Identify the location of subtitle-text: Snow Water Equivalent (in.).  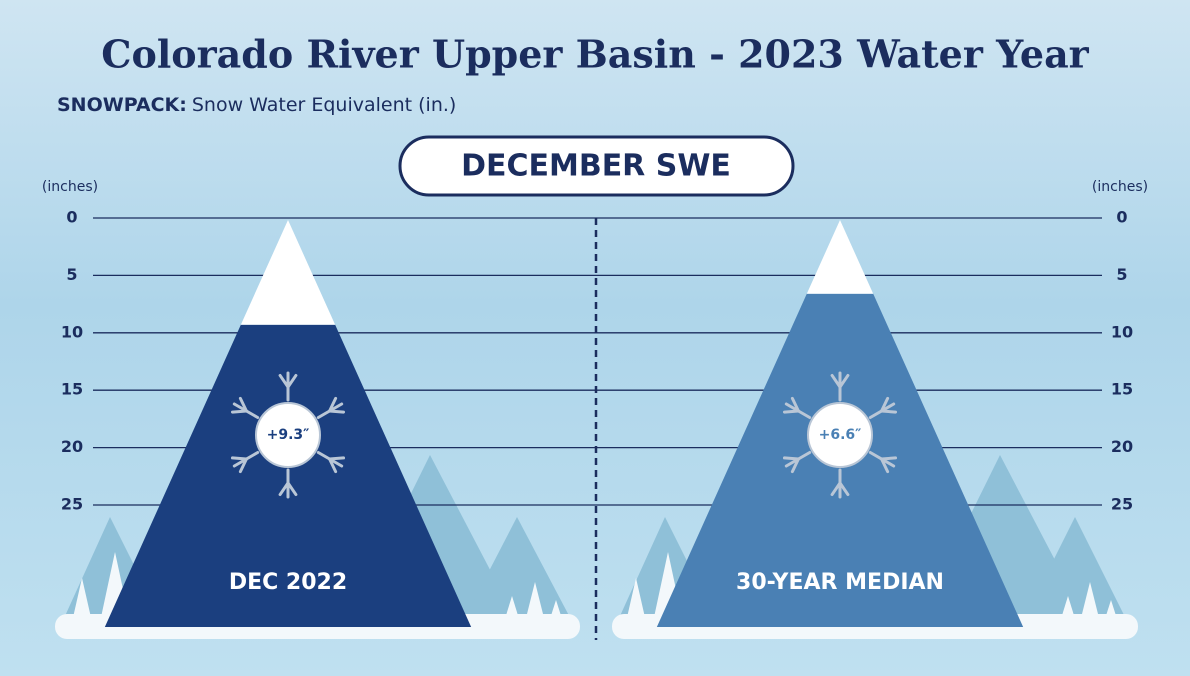
(324, 105).